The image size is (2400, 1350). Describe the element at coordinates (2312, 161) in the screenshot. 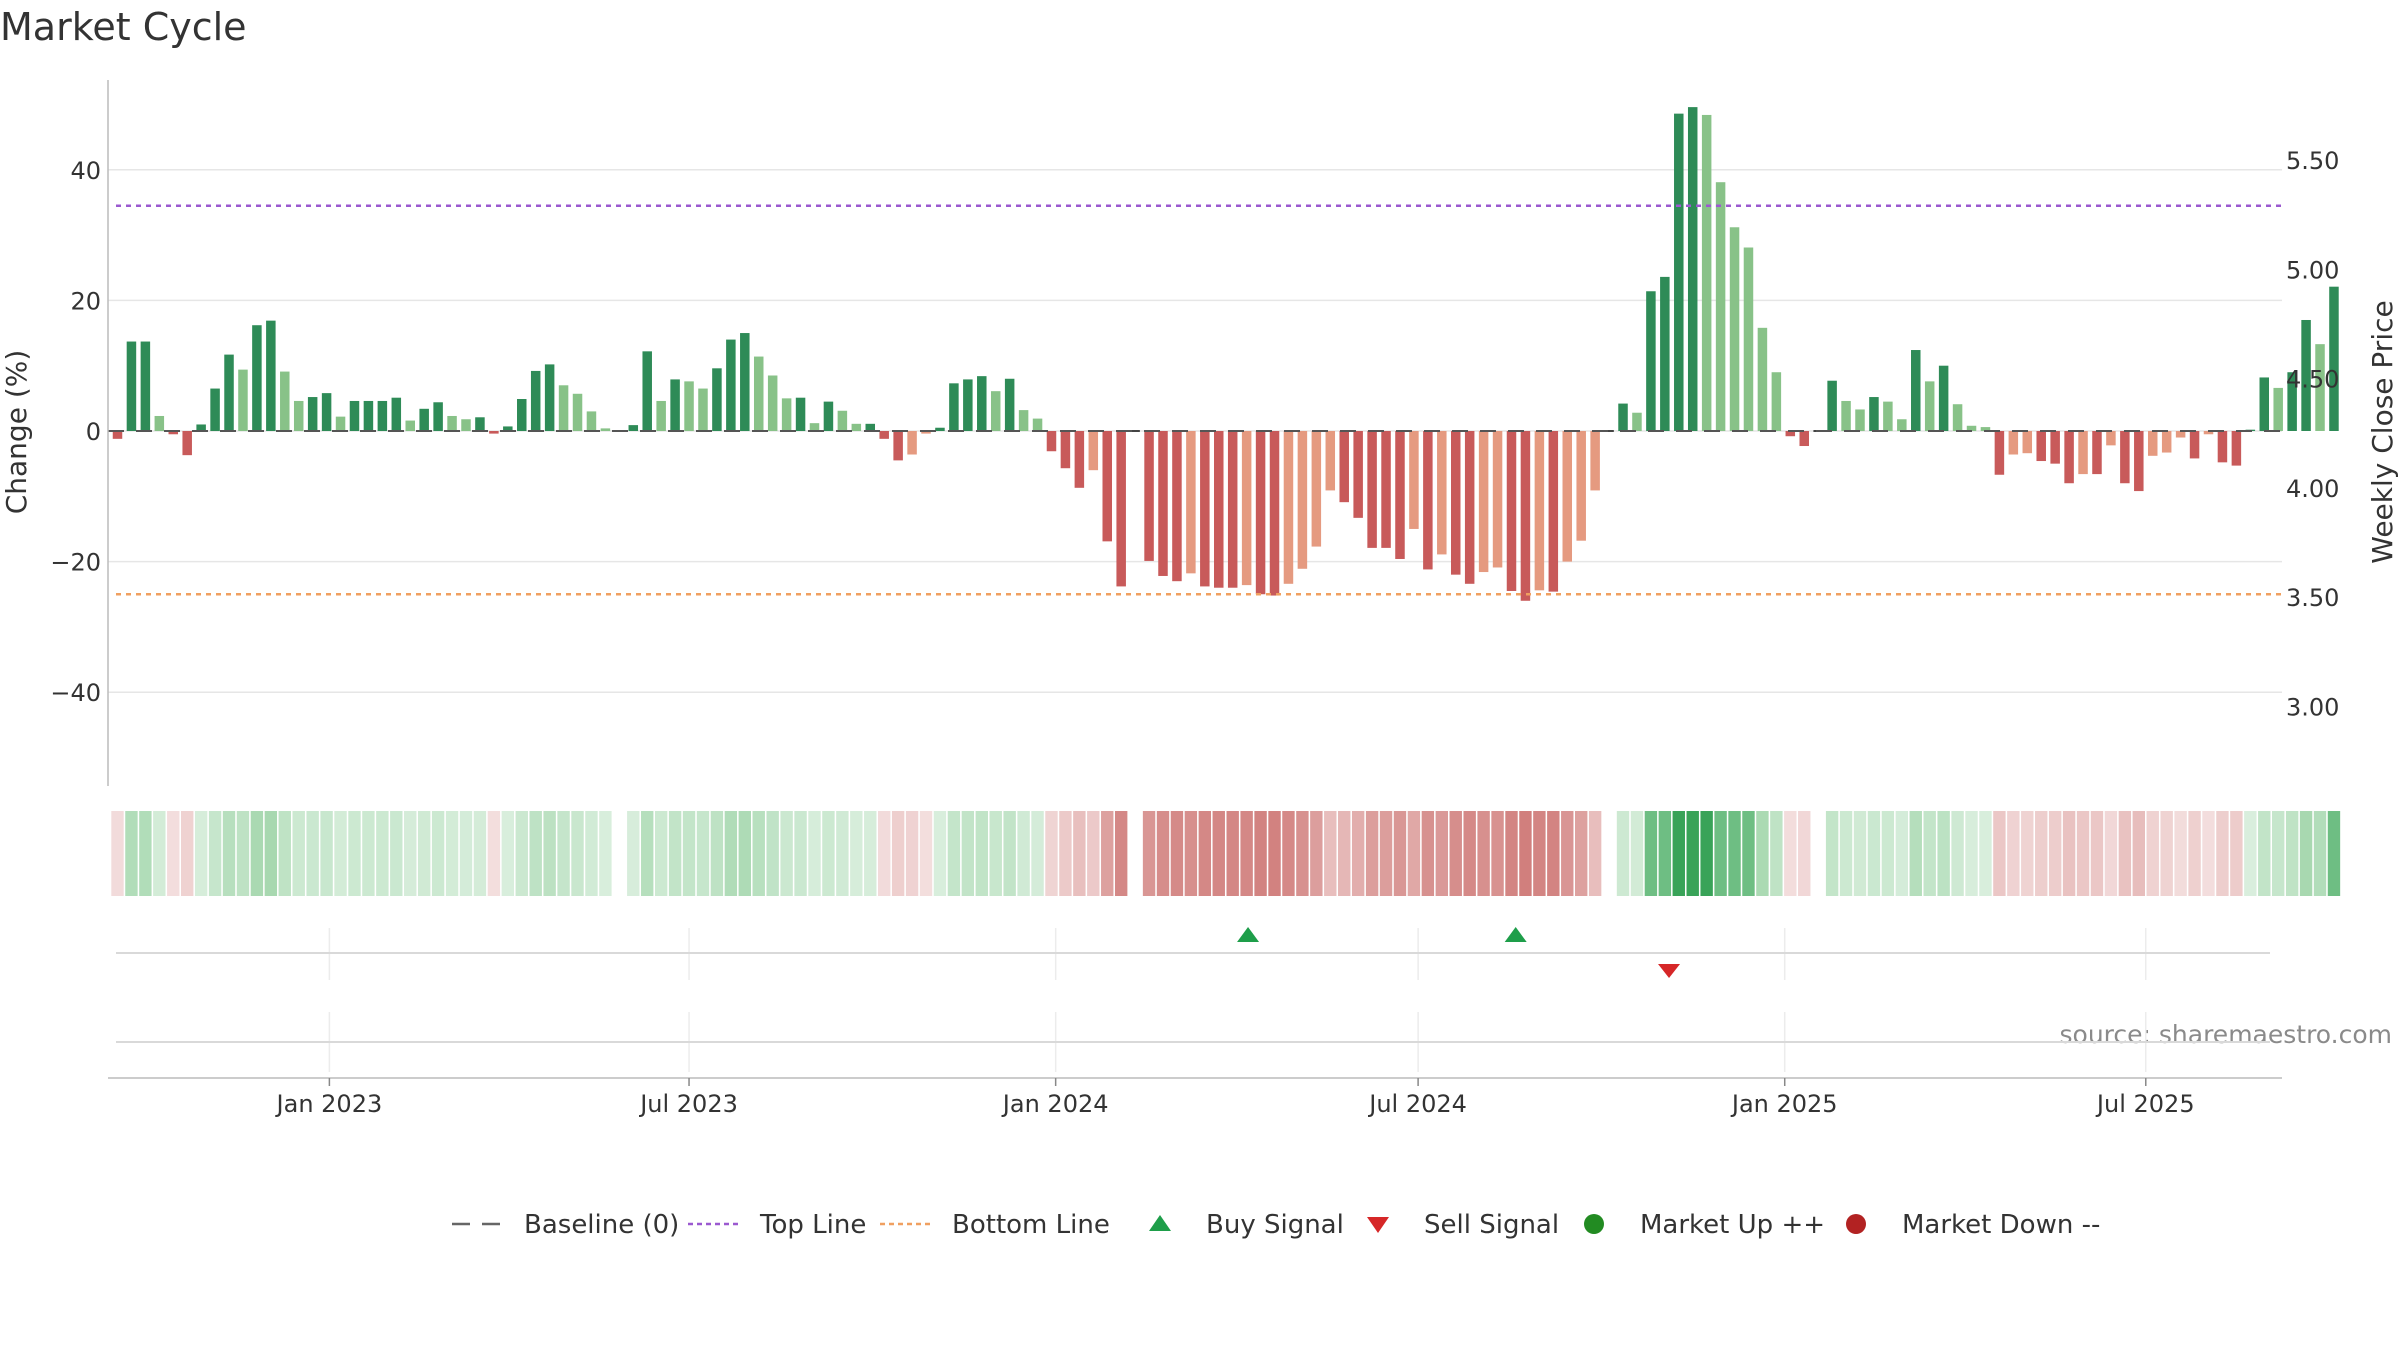

I see `y2-tick-label: 5.50` at that location.